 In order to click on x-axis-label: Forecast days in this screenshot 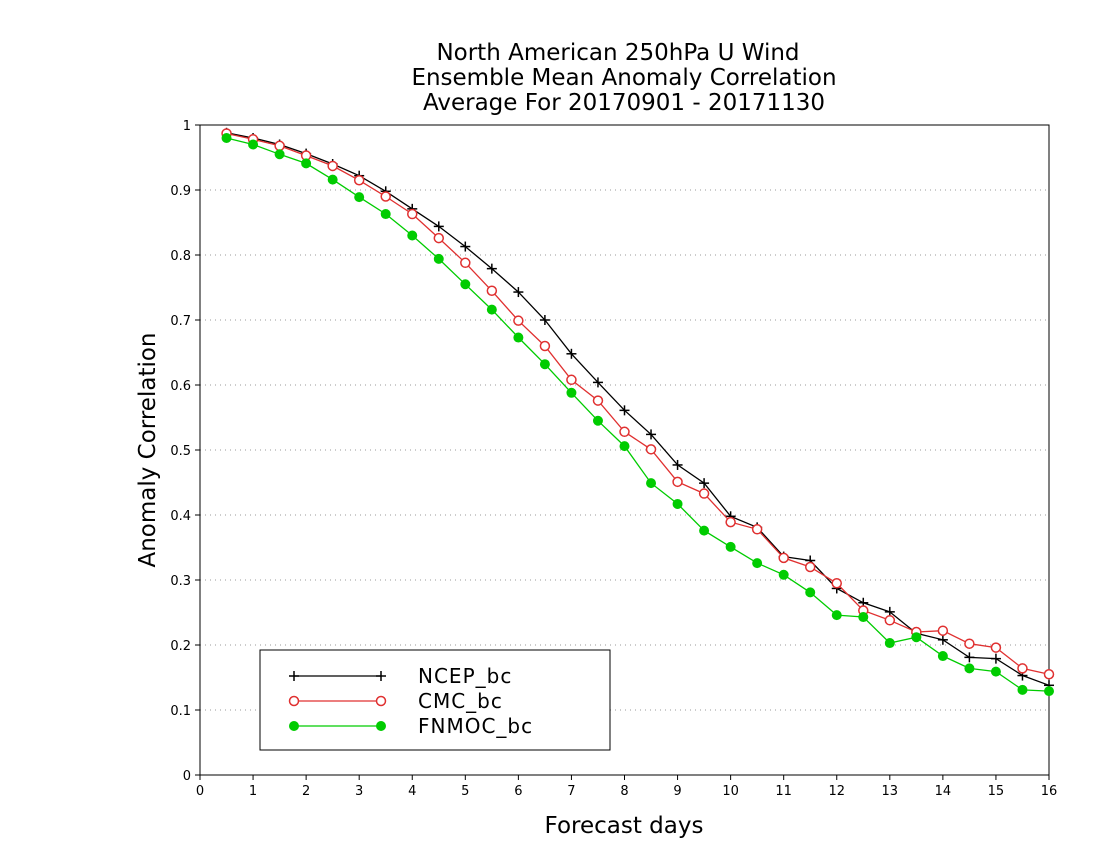, I will do `click(624, 826)`.